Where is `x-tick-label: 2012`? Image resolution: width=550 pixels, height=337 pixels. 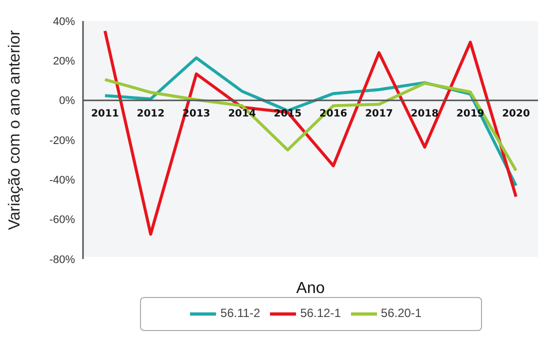 x-tick-label: 2012 is located at coordinates (150, 114).